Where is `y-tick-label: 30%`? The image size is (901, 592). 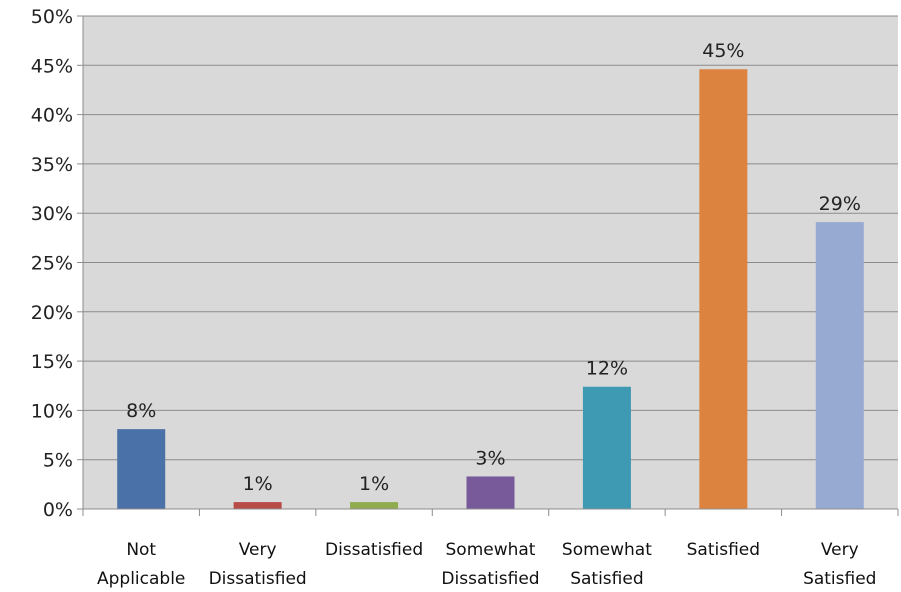
y-tick-label: 30% is located at coordinates (52, 214).